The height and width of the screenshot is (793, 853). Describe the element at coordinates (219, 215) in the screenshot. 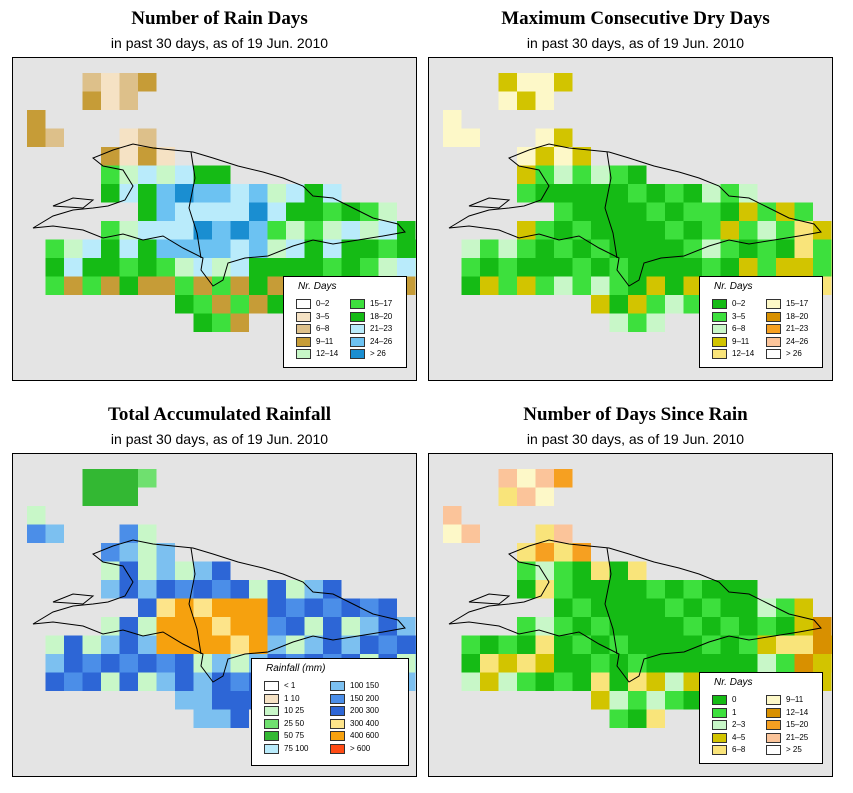

I see `coastline` at that location.